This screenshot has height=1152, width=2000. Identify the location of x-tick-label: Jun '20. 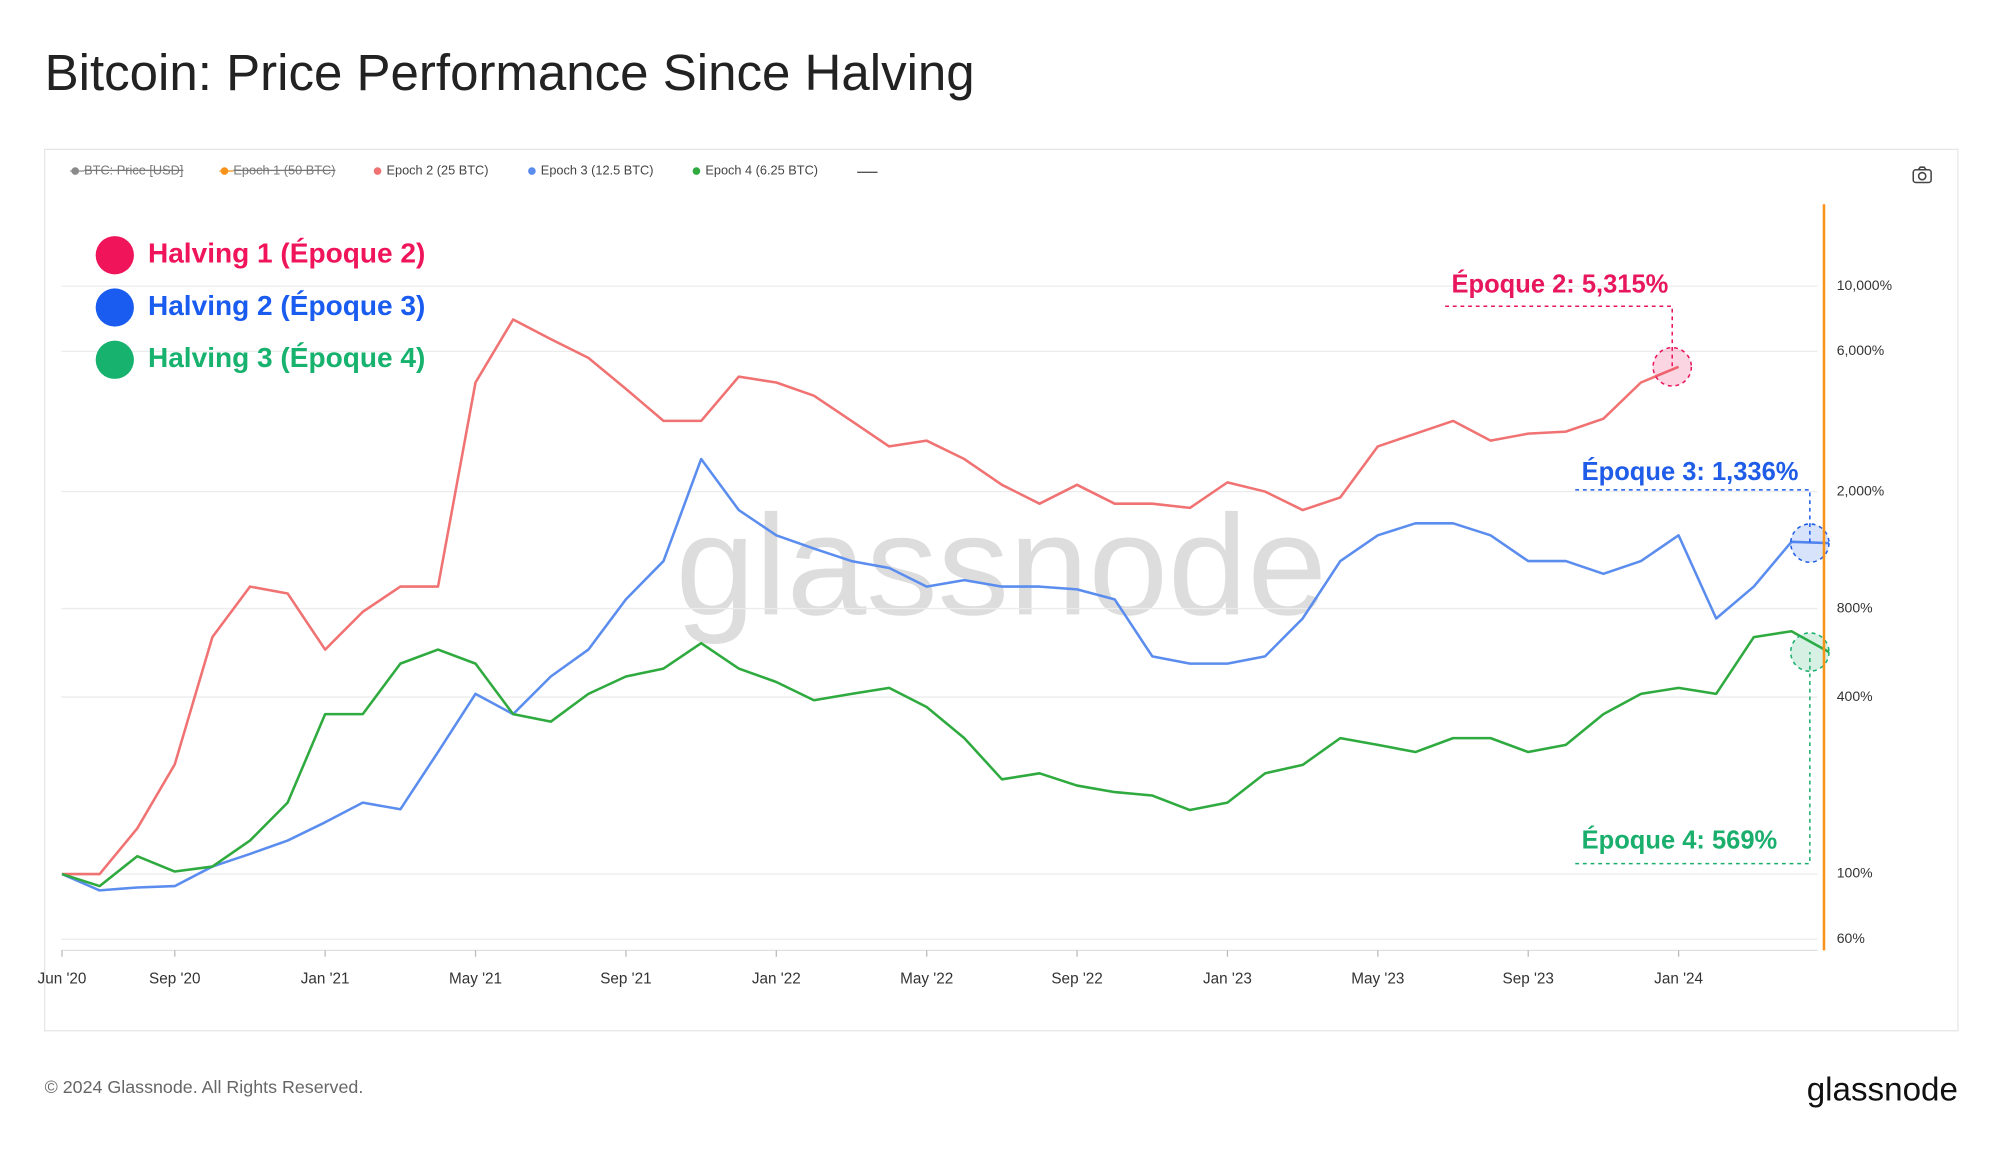
(62, 979).